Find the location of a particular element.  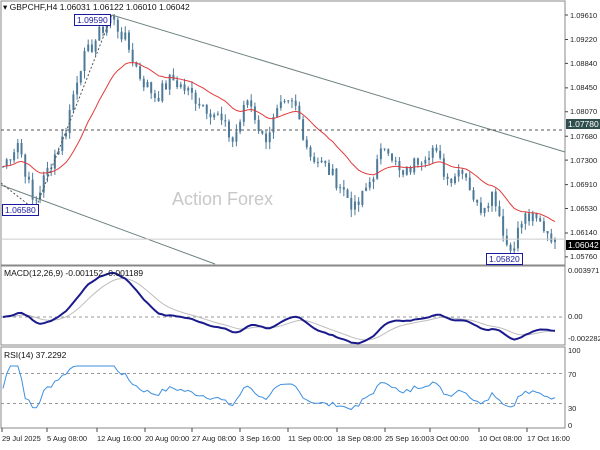

price-tick-label: 1.07680 is located at coordinates (584, 136).